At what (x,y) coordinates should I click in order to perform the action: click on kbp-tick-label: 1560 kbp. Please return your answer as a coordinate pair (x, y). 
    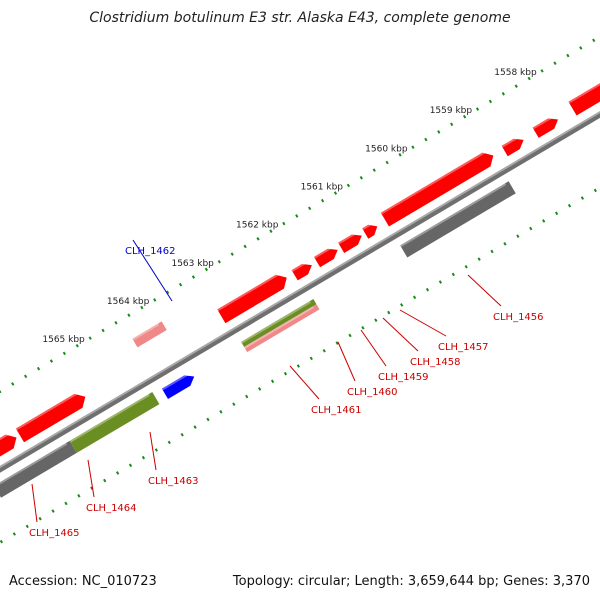
    Looking at the image, I should click on (386, 149).